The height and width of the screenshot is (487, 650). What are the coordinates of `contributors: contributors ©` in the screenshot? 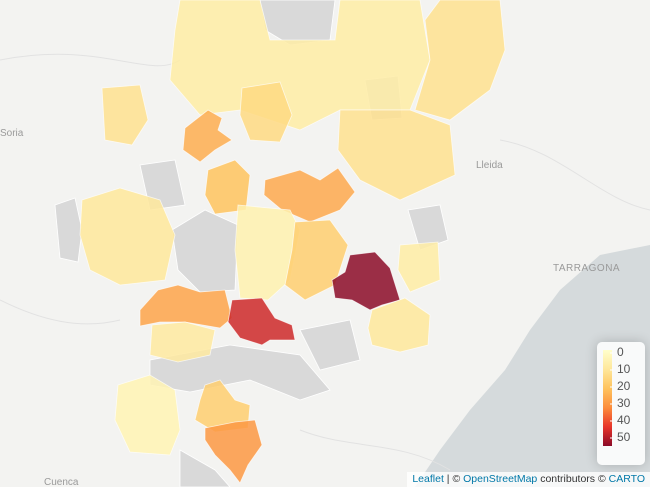 It's located at (573, 479).